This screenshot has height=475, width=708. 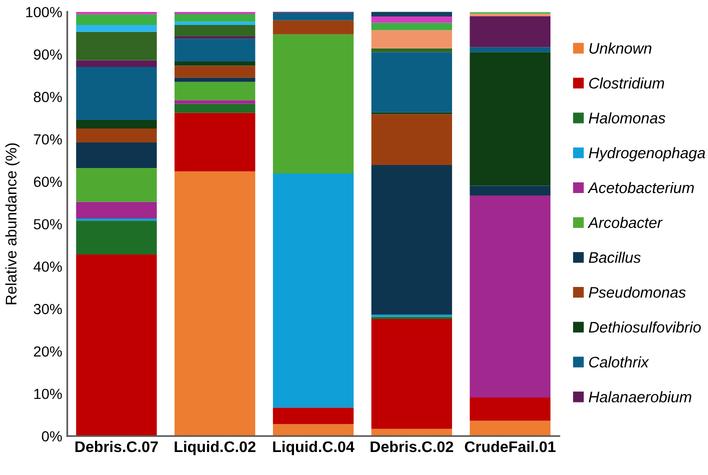 I want to click on x-tick-label: CrudeFail.01, so click(x=510, y=446).